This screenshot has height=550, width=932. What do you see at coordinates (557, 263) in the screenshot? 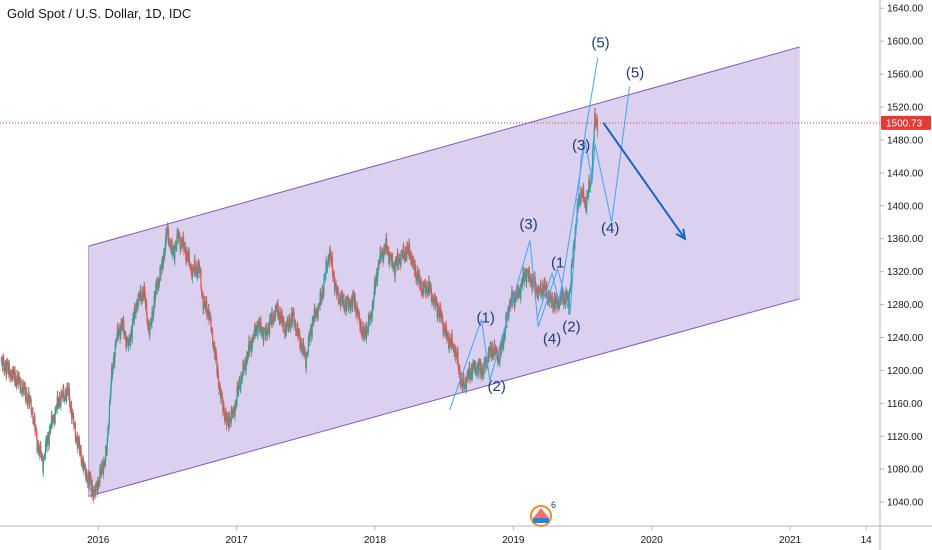
I see `wave-label: (1` at bounding box center [557, 263].